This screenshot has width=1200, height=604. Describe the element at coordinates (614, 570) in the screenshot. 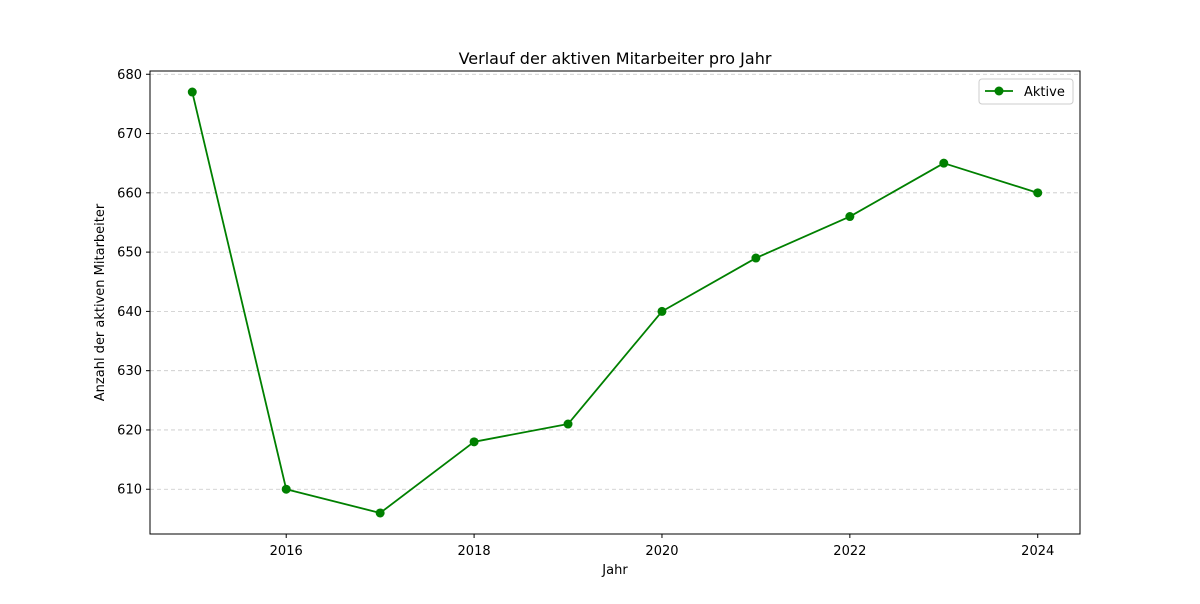

I see `x-axis-label: Jahr` at that location.